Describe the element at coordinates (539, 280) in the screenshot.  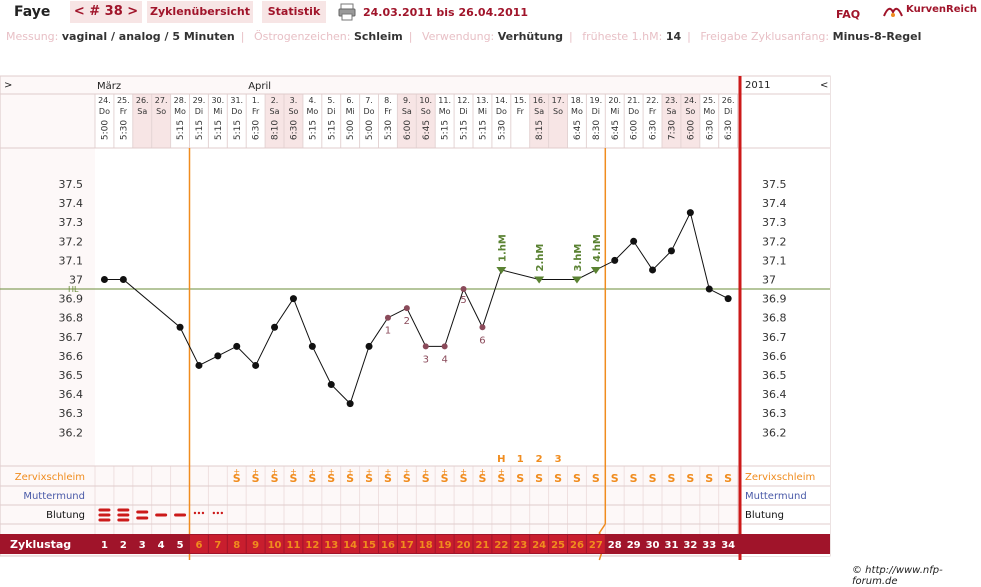
I see `high-measurement-marker` at that location.